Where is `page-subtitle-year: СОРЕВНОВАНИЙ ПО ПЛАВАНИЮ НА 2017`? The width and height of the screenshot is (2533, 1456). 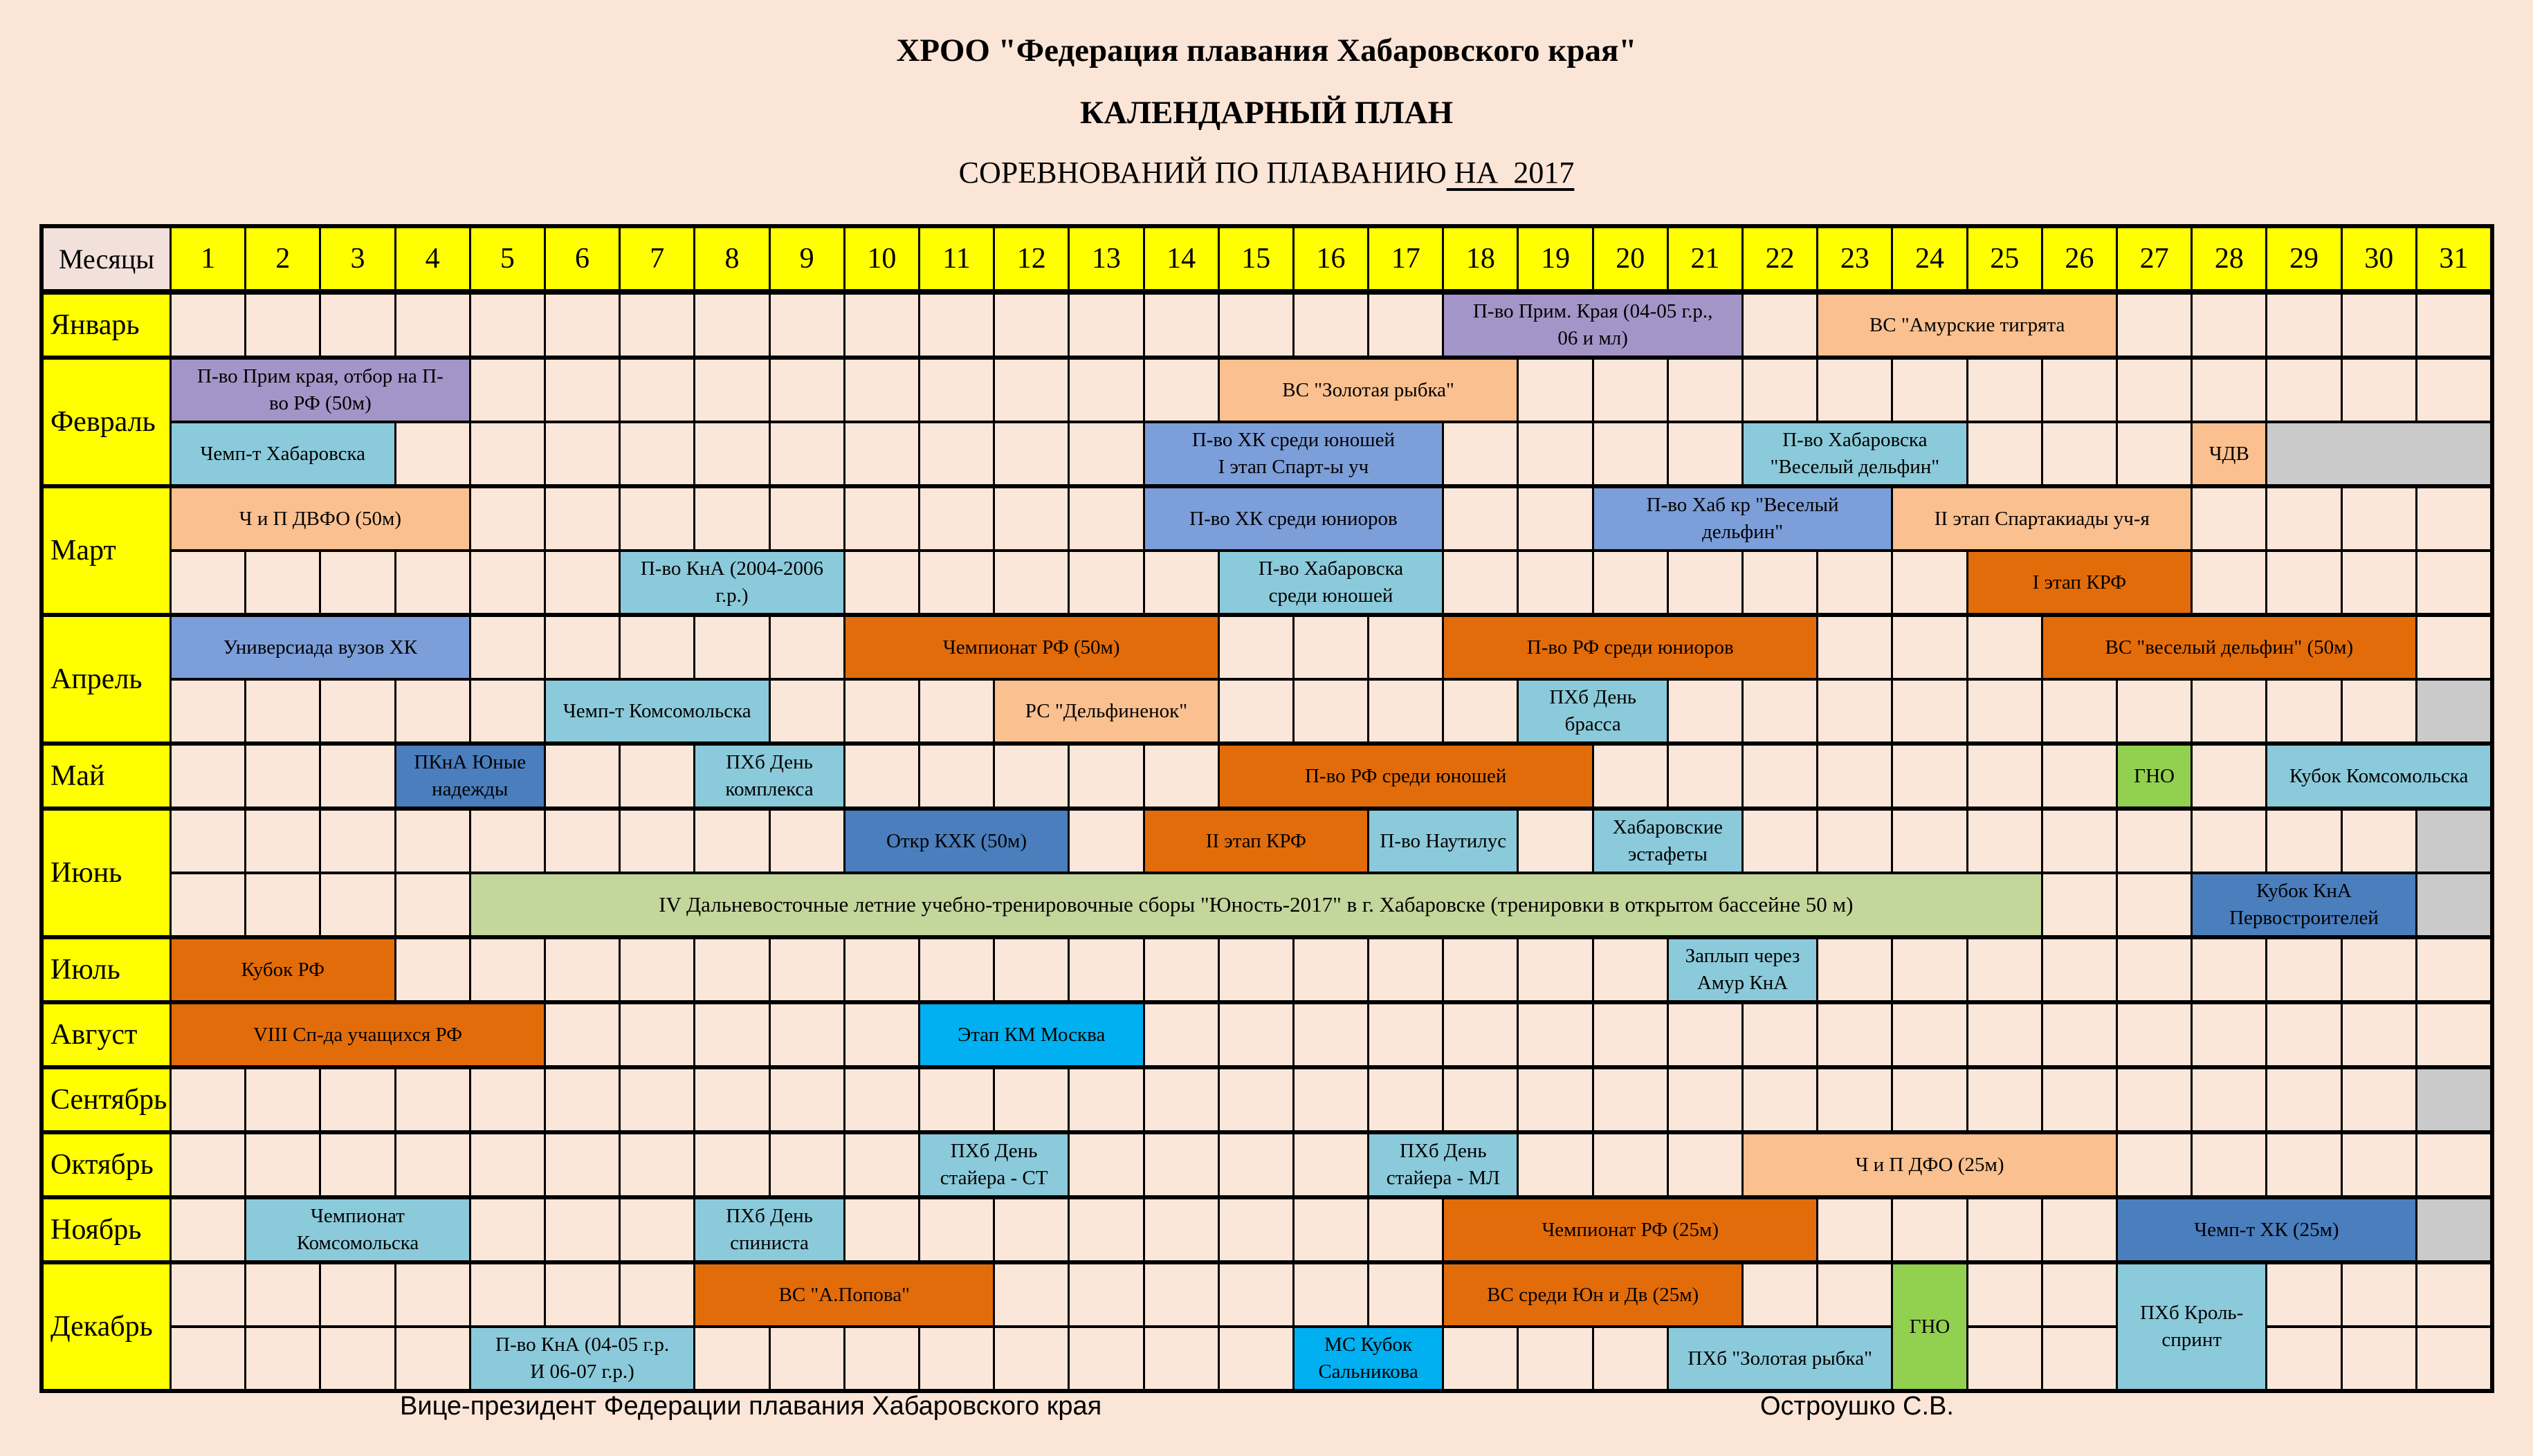
page-subtitle-year: СОРЕВНОВАНИЙ ПО ПЛАВАНИЮ НА 2017 is located at coordinates (1266, 172).